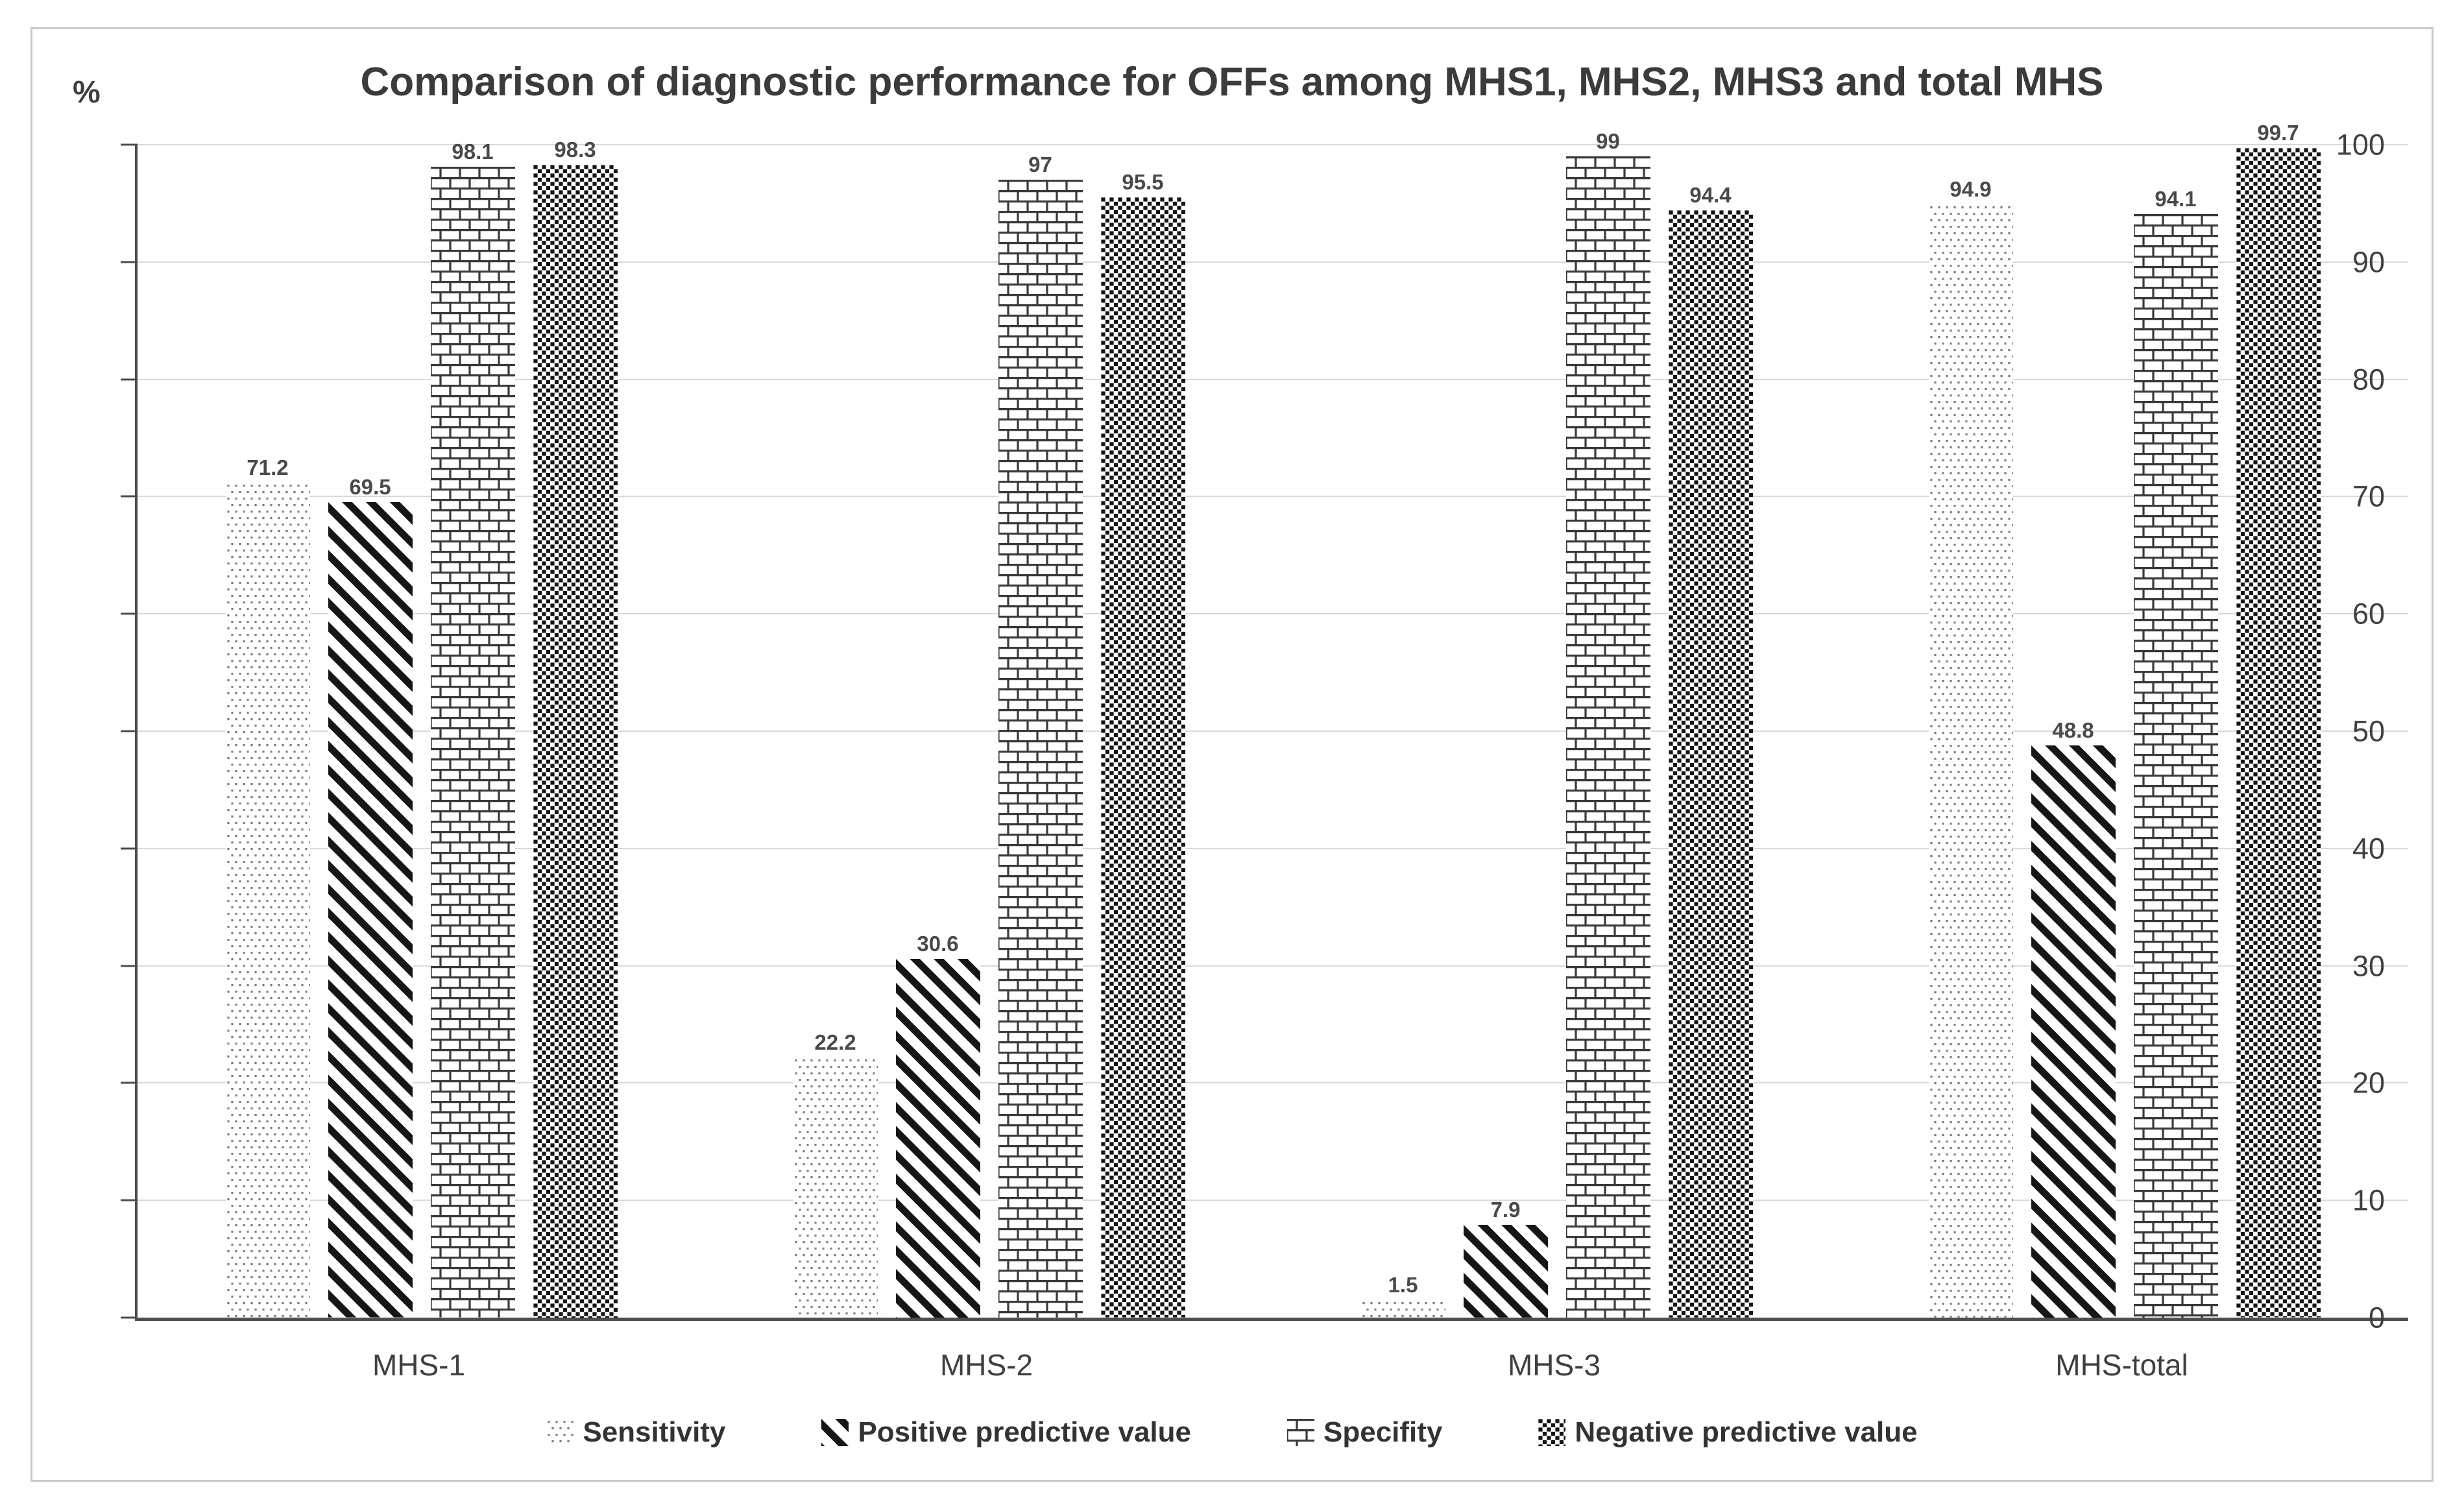  I want to click on bar-group-mhs-1: 71.2 69.5 98.1 98.3, so click(421, 728).